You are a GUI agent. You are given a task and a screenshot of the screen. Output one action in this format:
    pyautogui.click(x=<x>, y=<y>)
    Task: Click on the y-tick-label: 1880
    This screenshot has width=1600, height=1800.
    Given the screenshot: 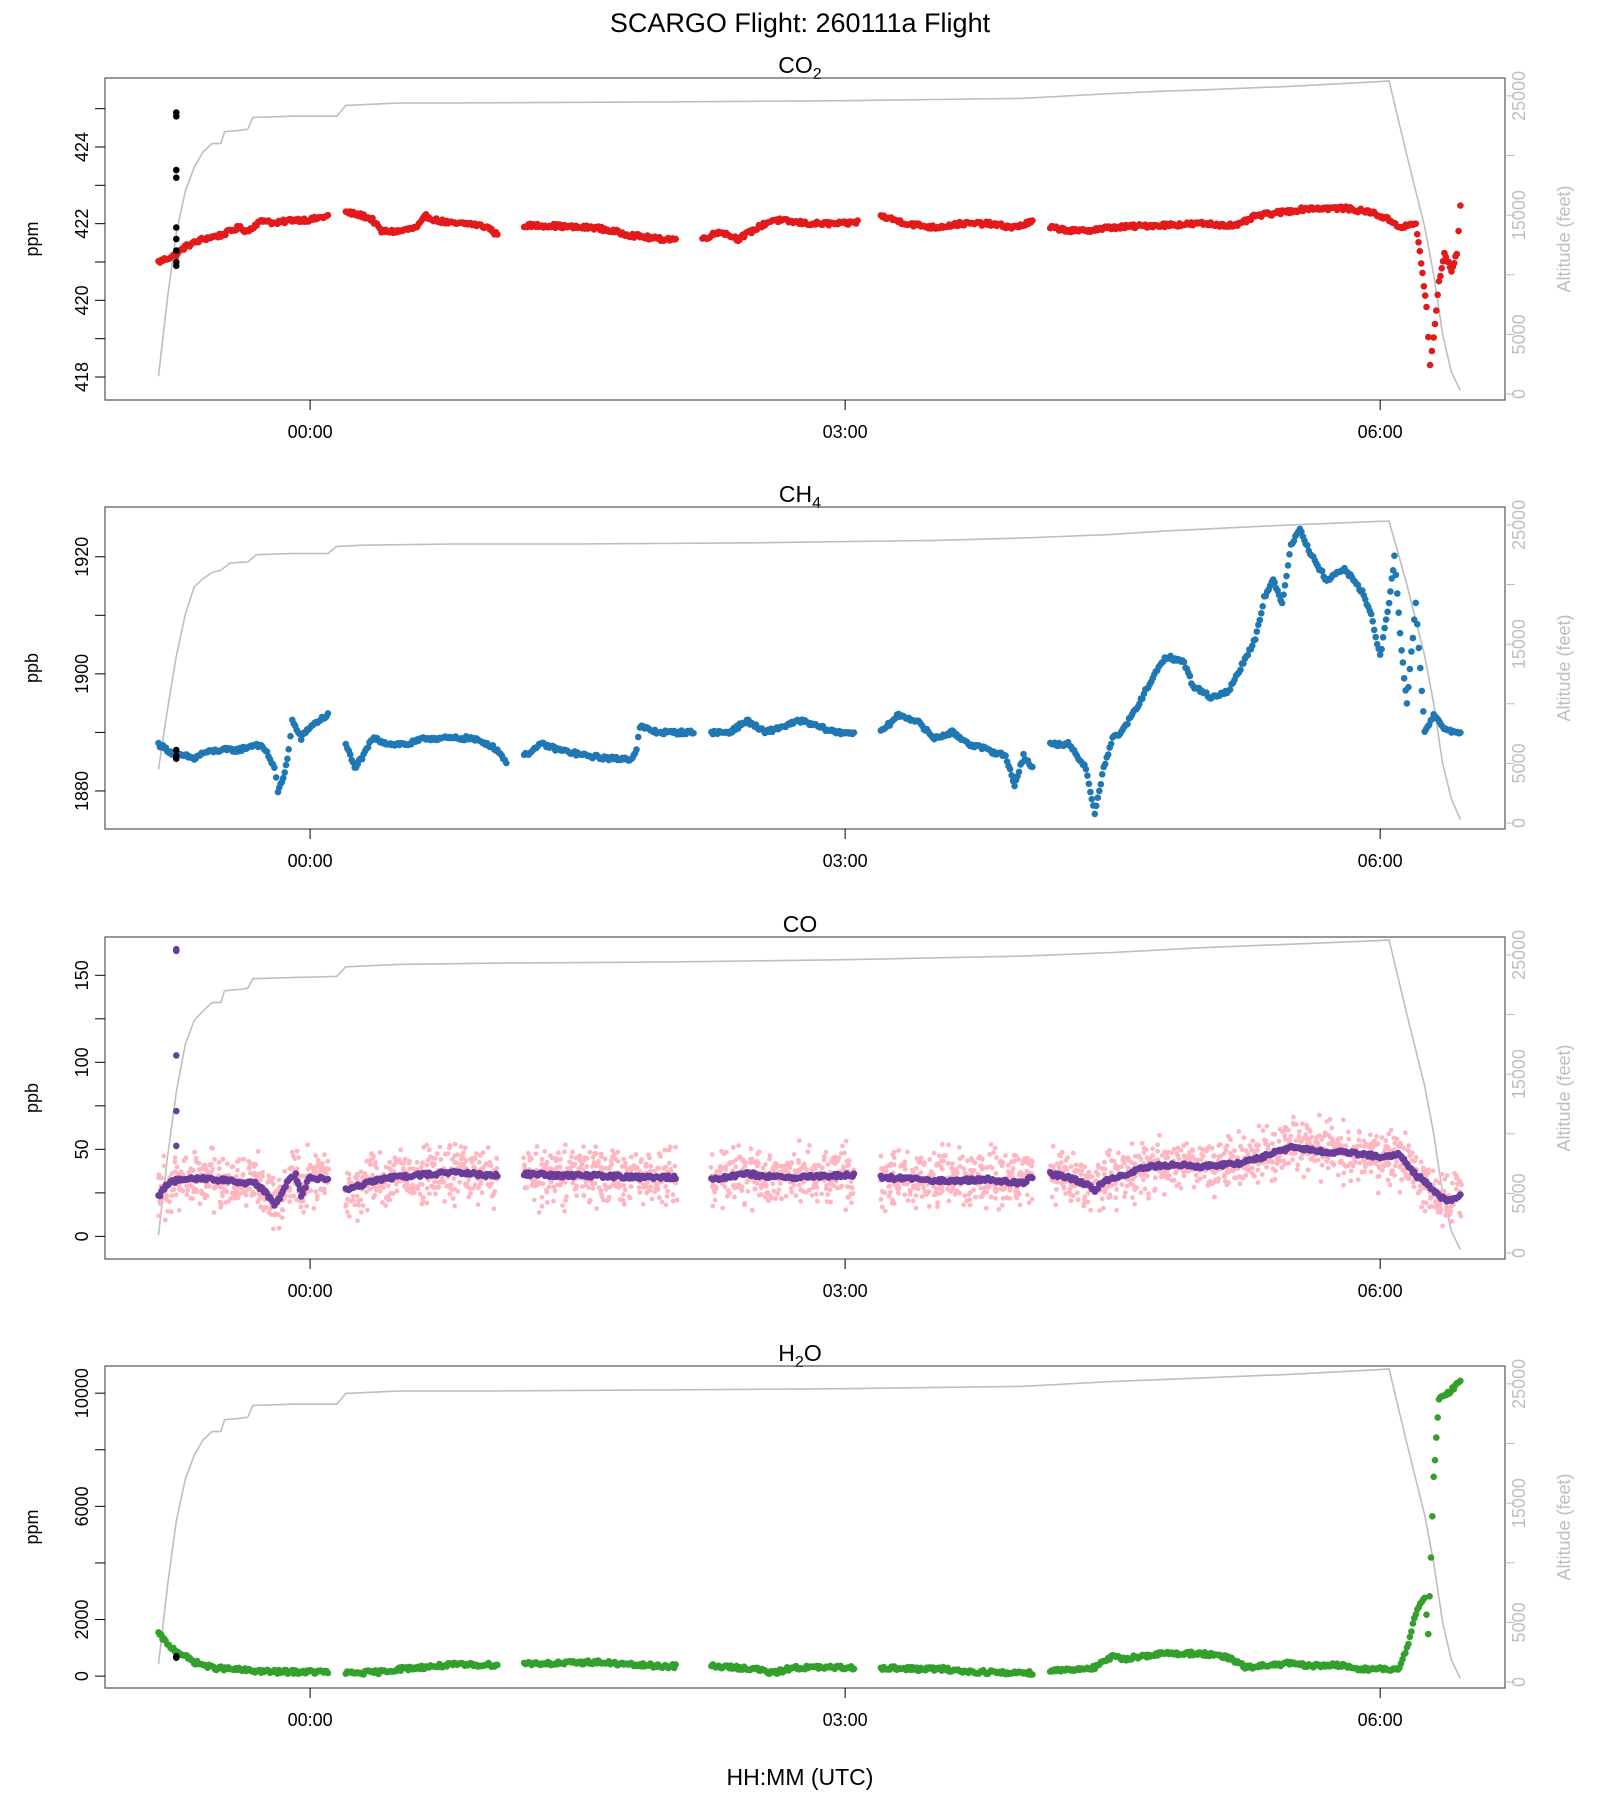 What is the action you would take?
    pyautogui.click(x=82, y=791)
    